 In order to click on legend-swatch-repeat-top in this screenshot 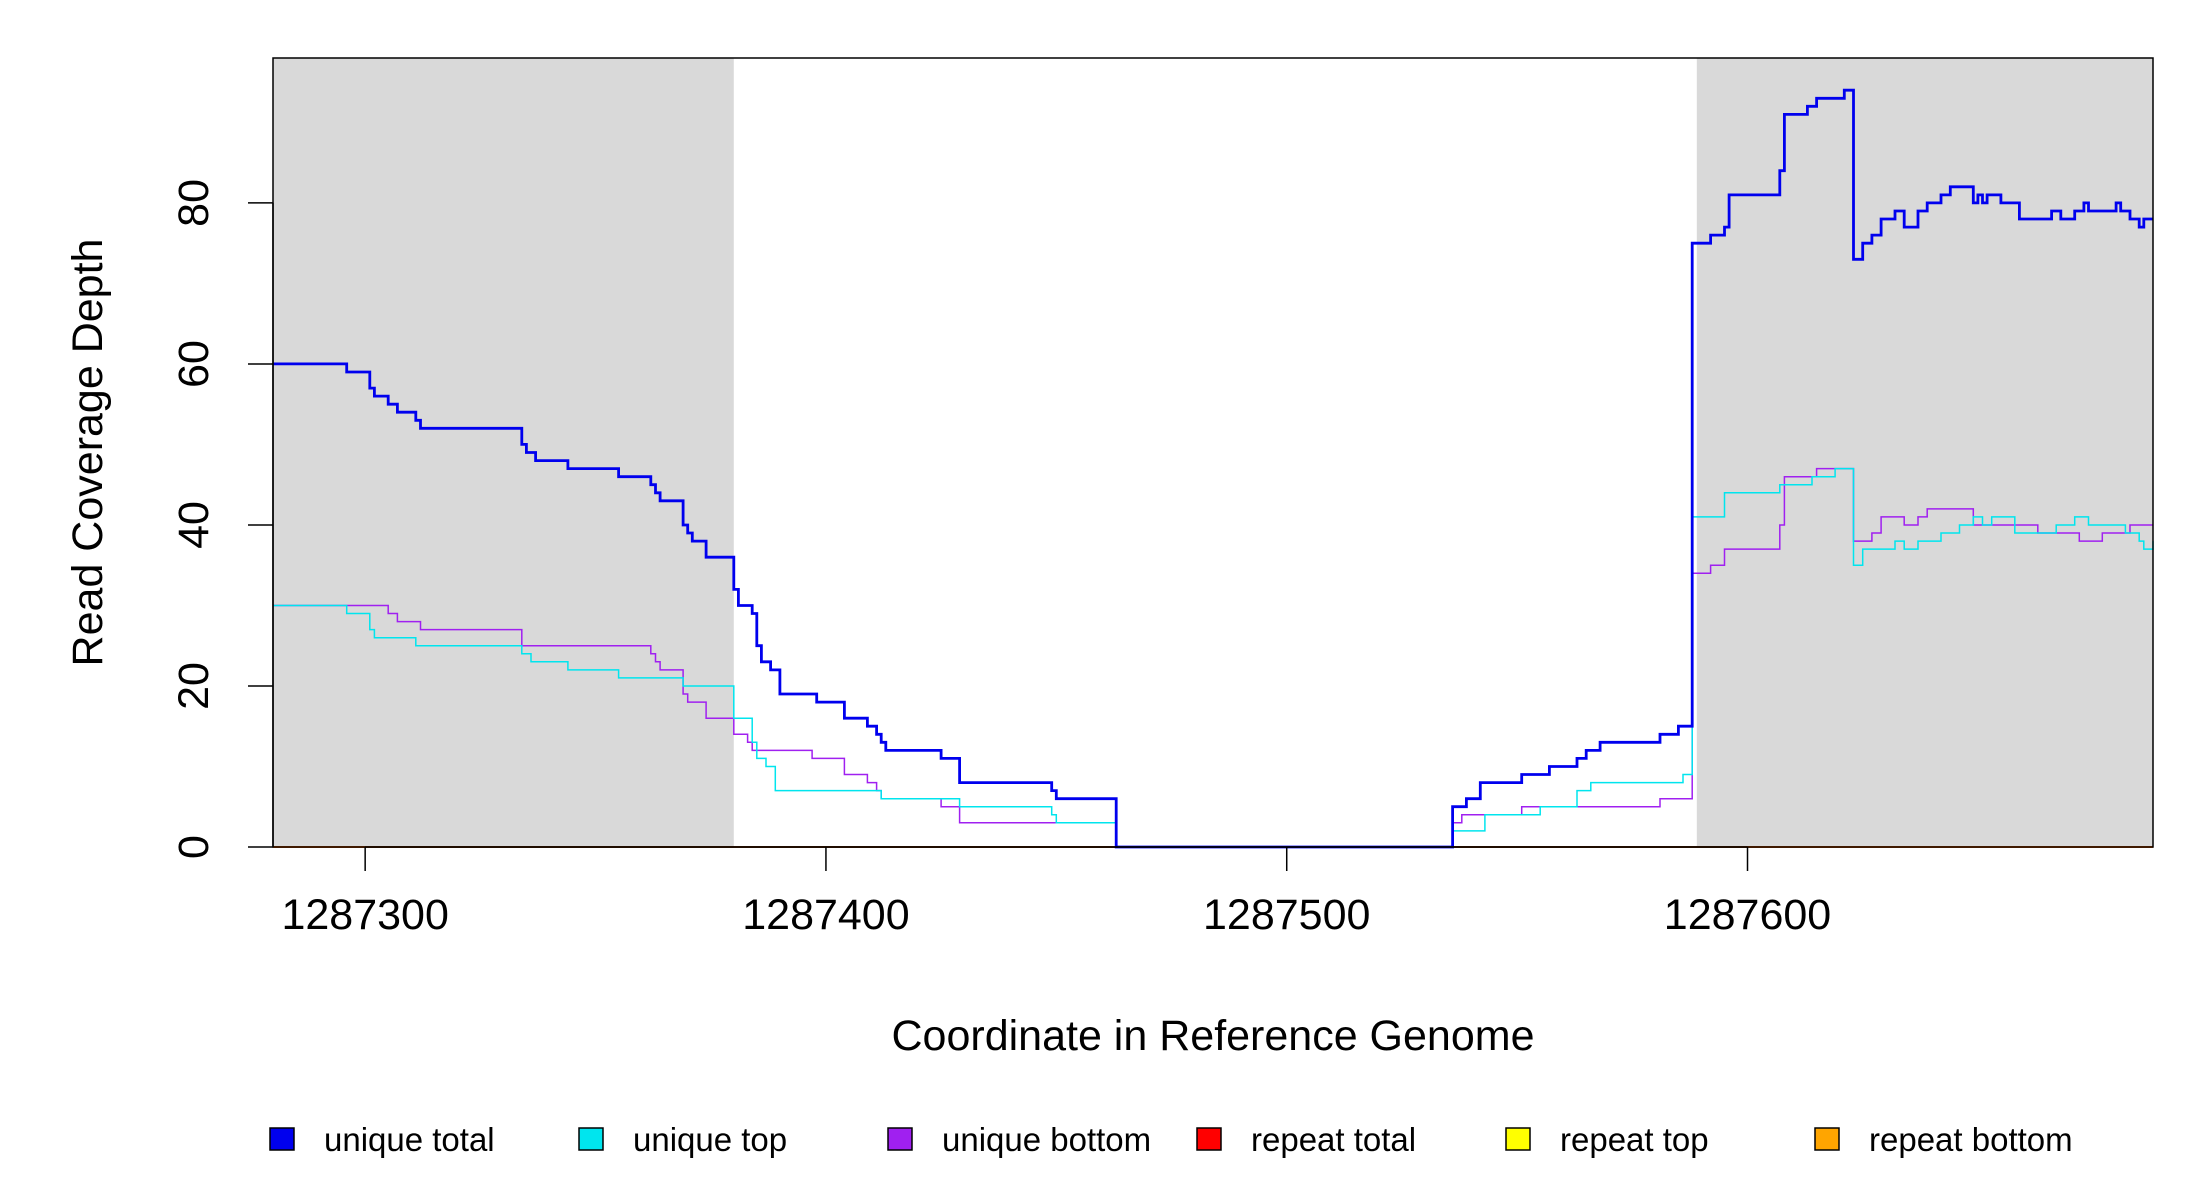, I will do `click(1518, 1139)`.